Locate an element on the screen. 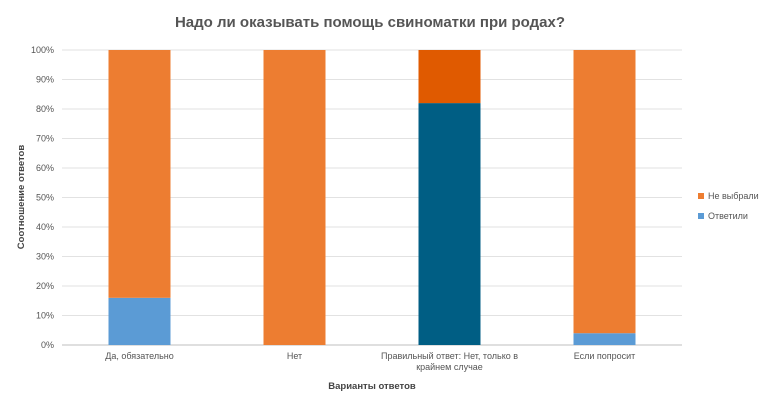 The image size is (768, 402). y-tick-label: 60% is located at coordinates (45, 168).